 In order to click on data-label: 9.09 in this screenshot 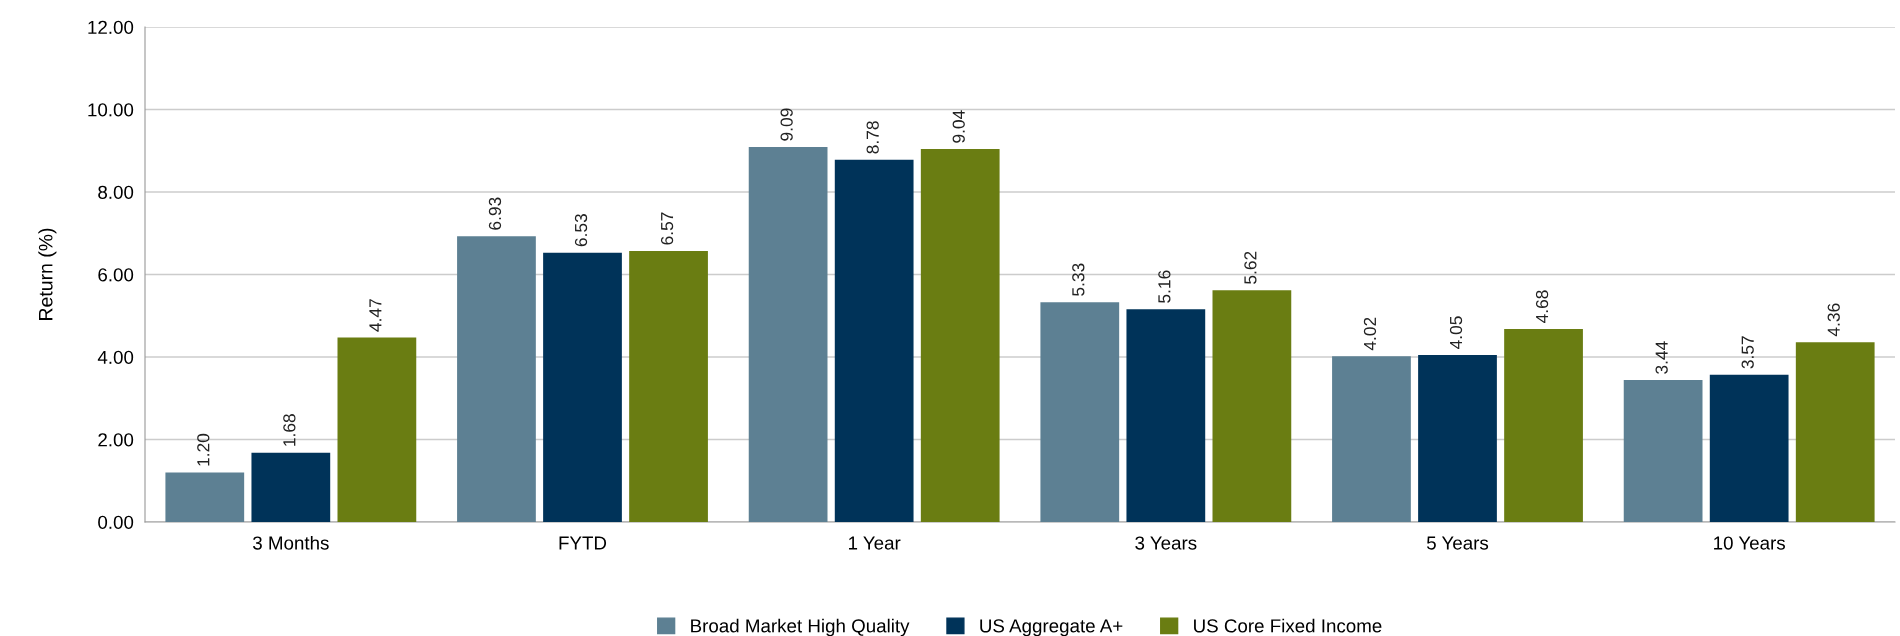, I will do `click(786, 124)`.